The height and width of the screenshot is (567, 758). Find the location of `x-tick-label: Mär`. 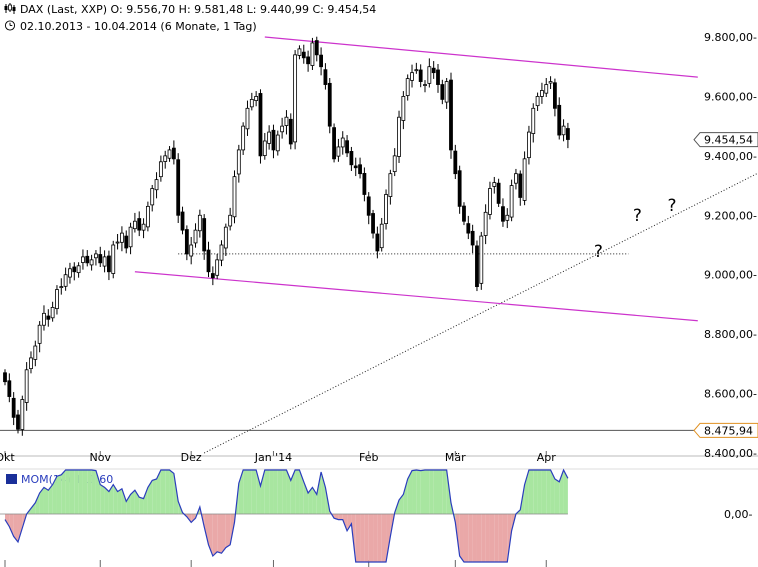

x-tick-label: Mär is located at coordinates (455, 457).